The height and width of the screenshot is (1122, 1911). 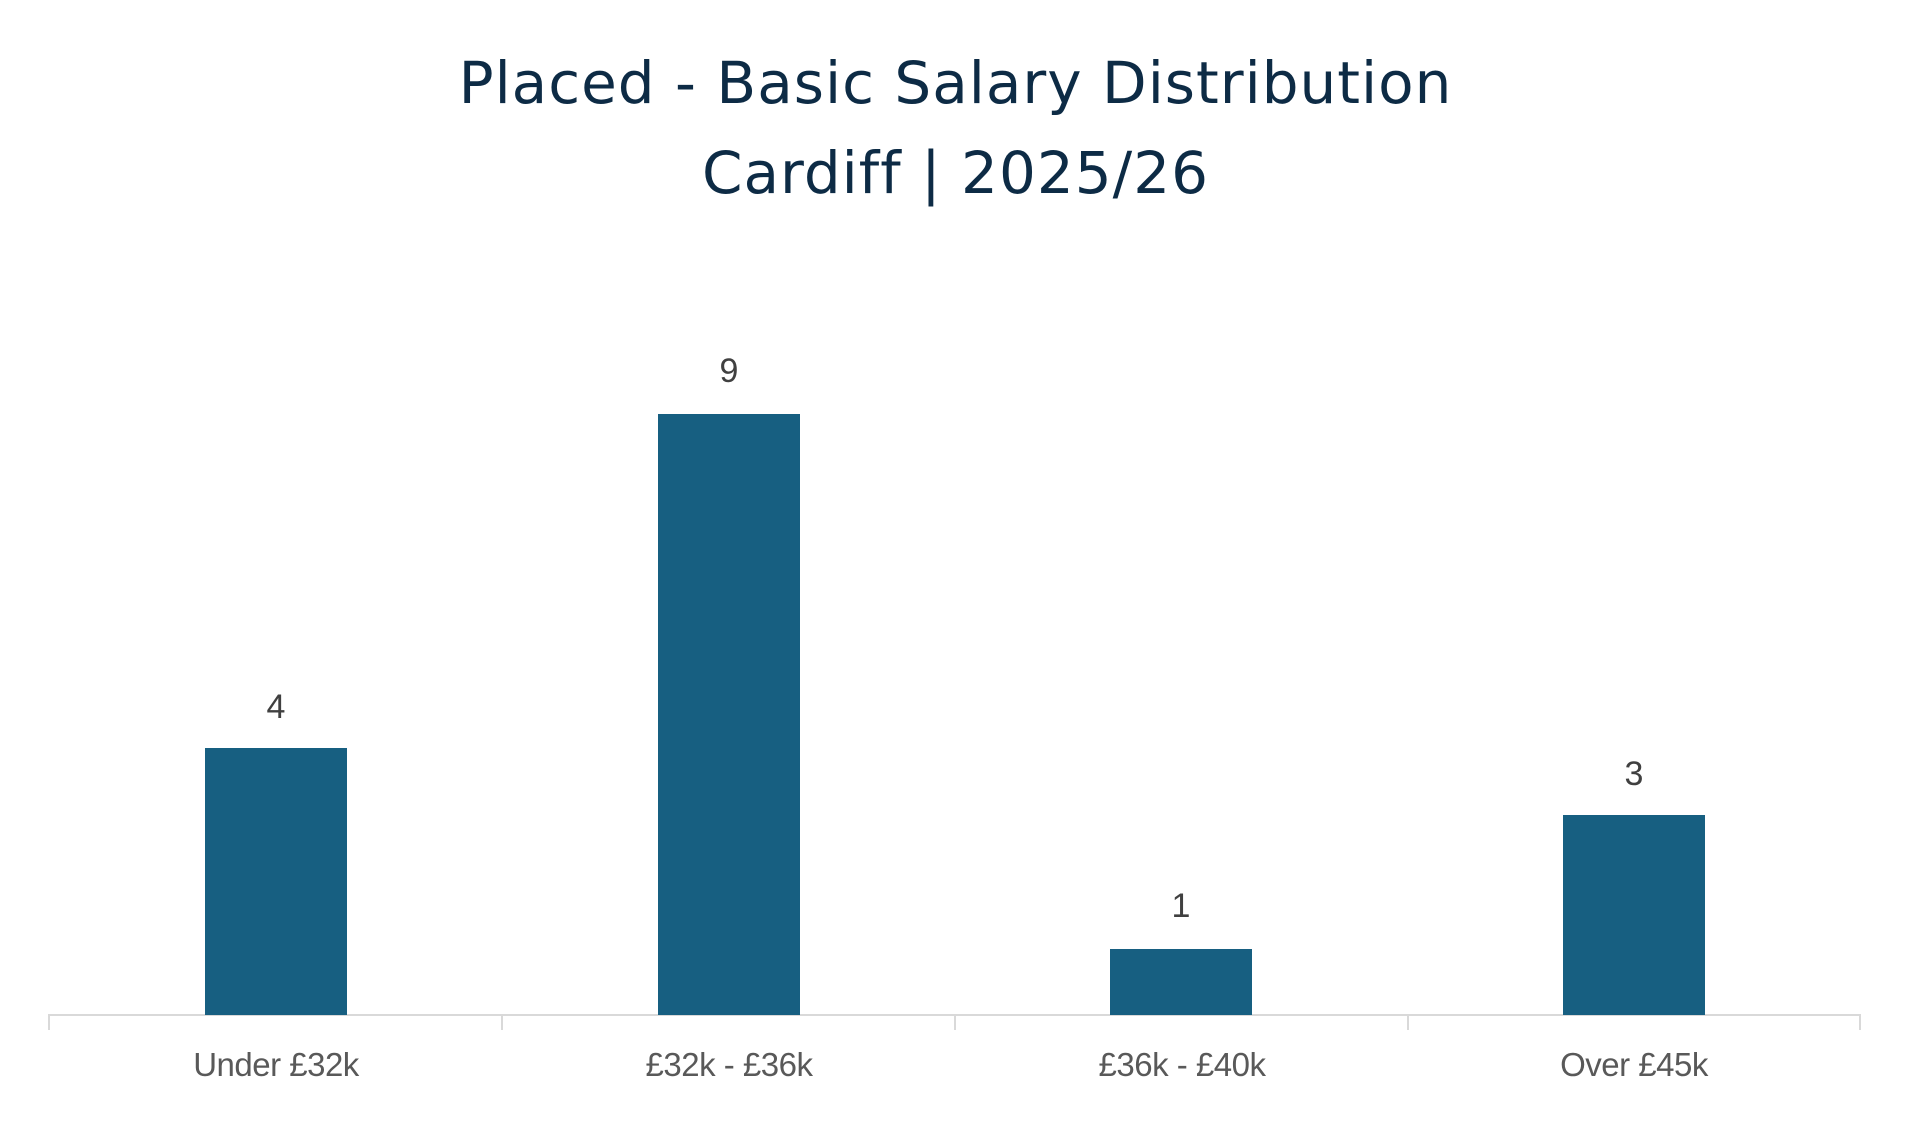 I want to click on data-label: 4, so click(x=276, y=707).